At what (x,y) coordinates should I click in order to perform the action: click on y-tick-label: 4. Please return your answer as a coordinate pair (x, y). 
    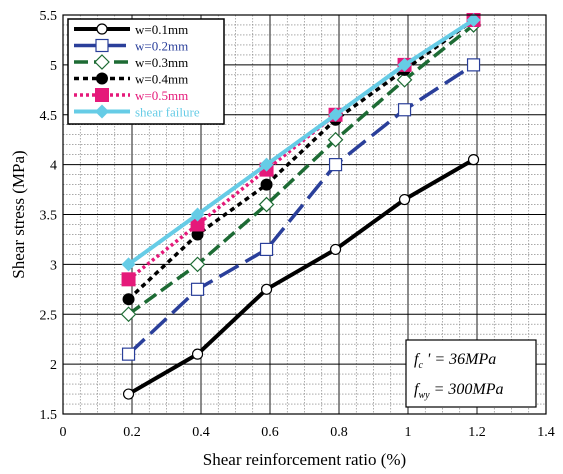
    Looking at the image, I should click on (53, 166).